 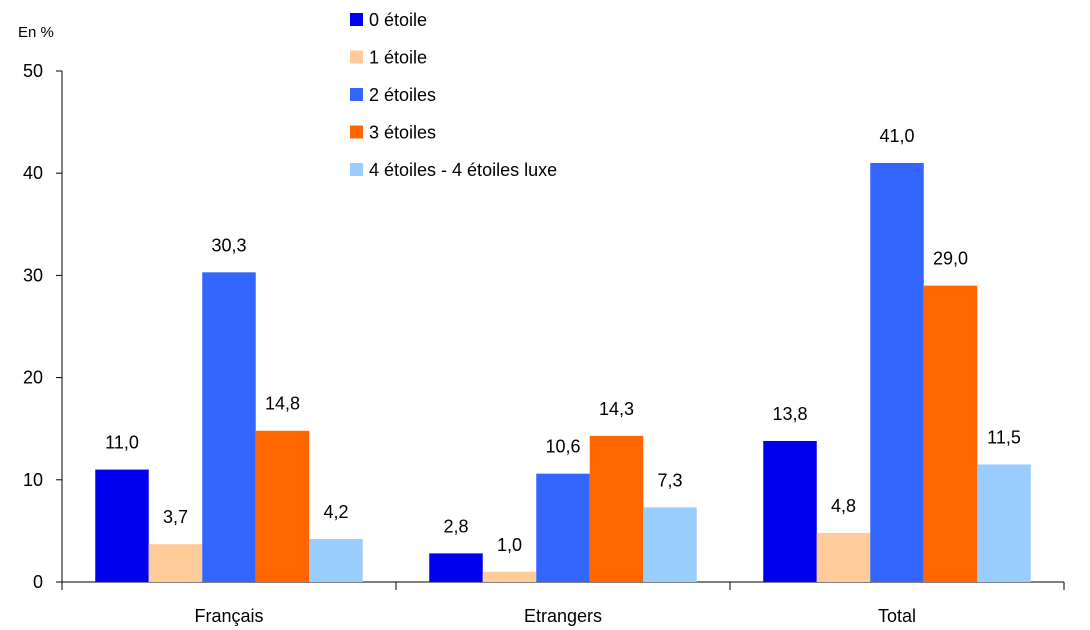 What do you see at coordinates (398, 20) in the screenshot?
I see `legend-label: 0 étoile` at bounding box center [398, 20].